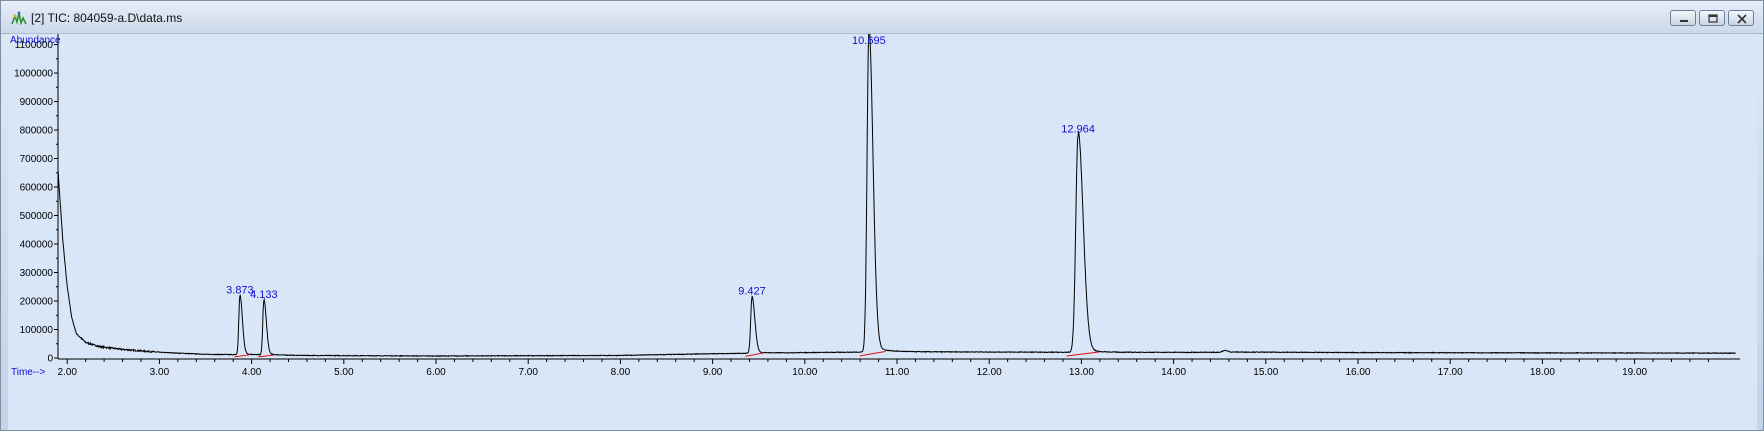 This screenshot has width=1764, height=431. Describe the element at coordinates (1265, 372) in the screenshot. I see `x-tick-label: 15.00` at that location.